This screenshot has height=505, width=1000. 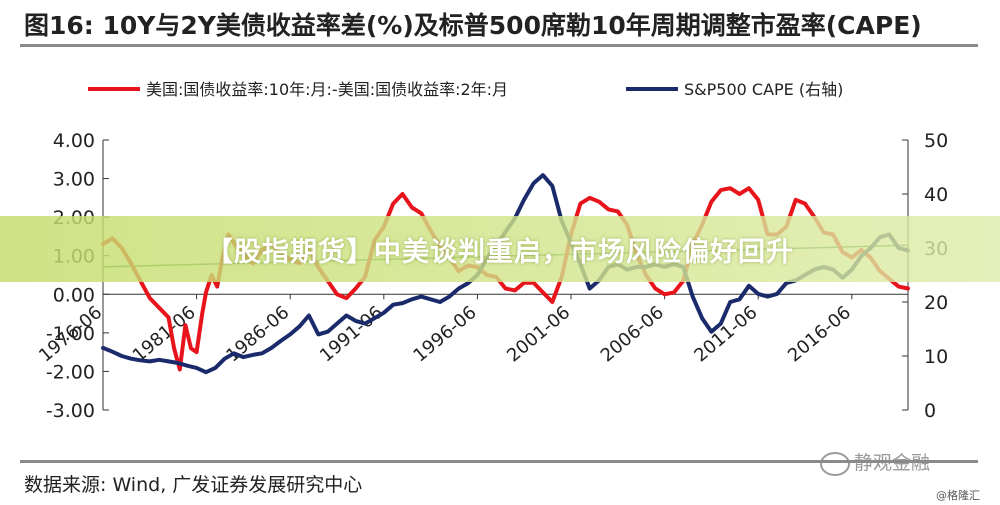 I want to click on left-tick-label: 3.00, so click(x=74, y=180).